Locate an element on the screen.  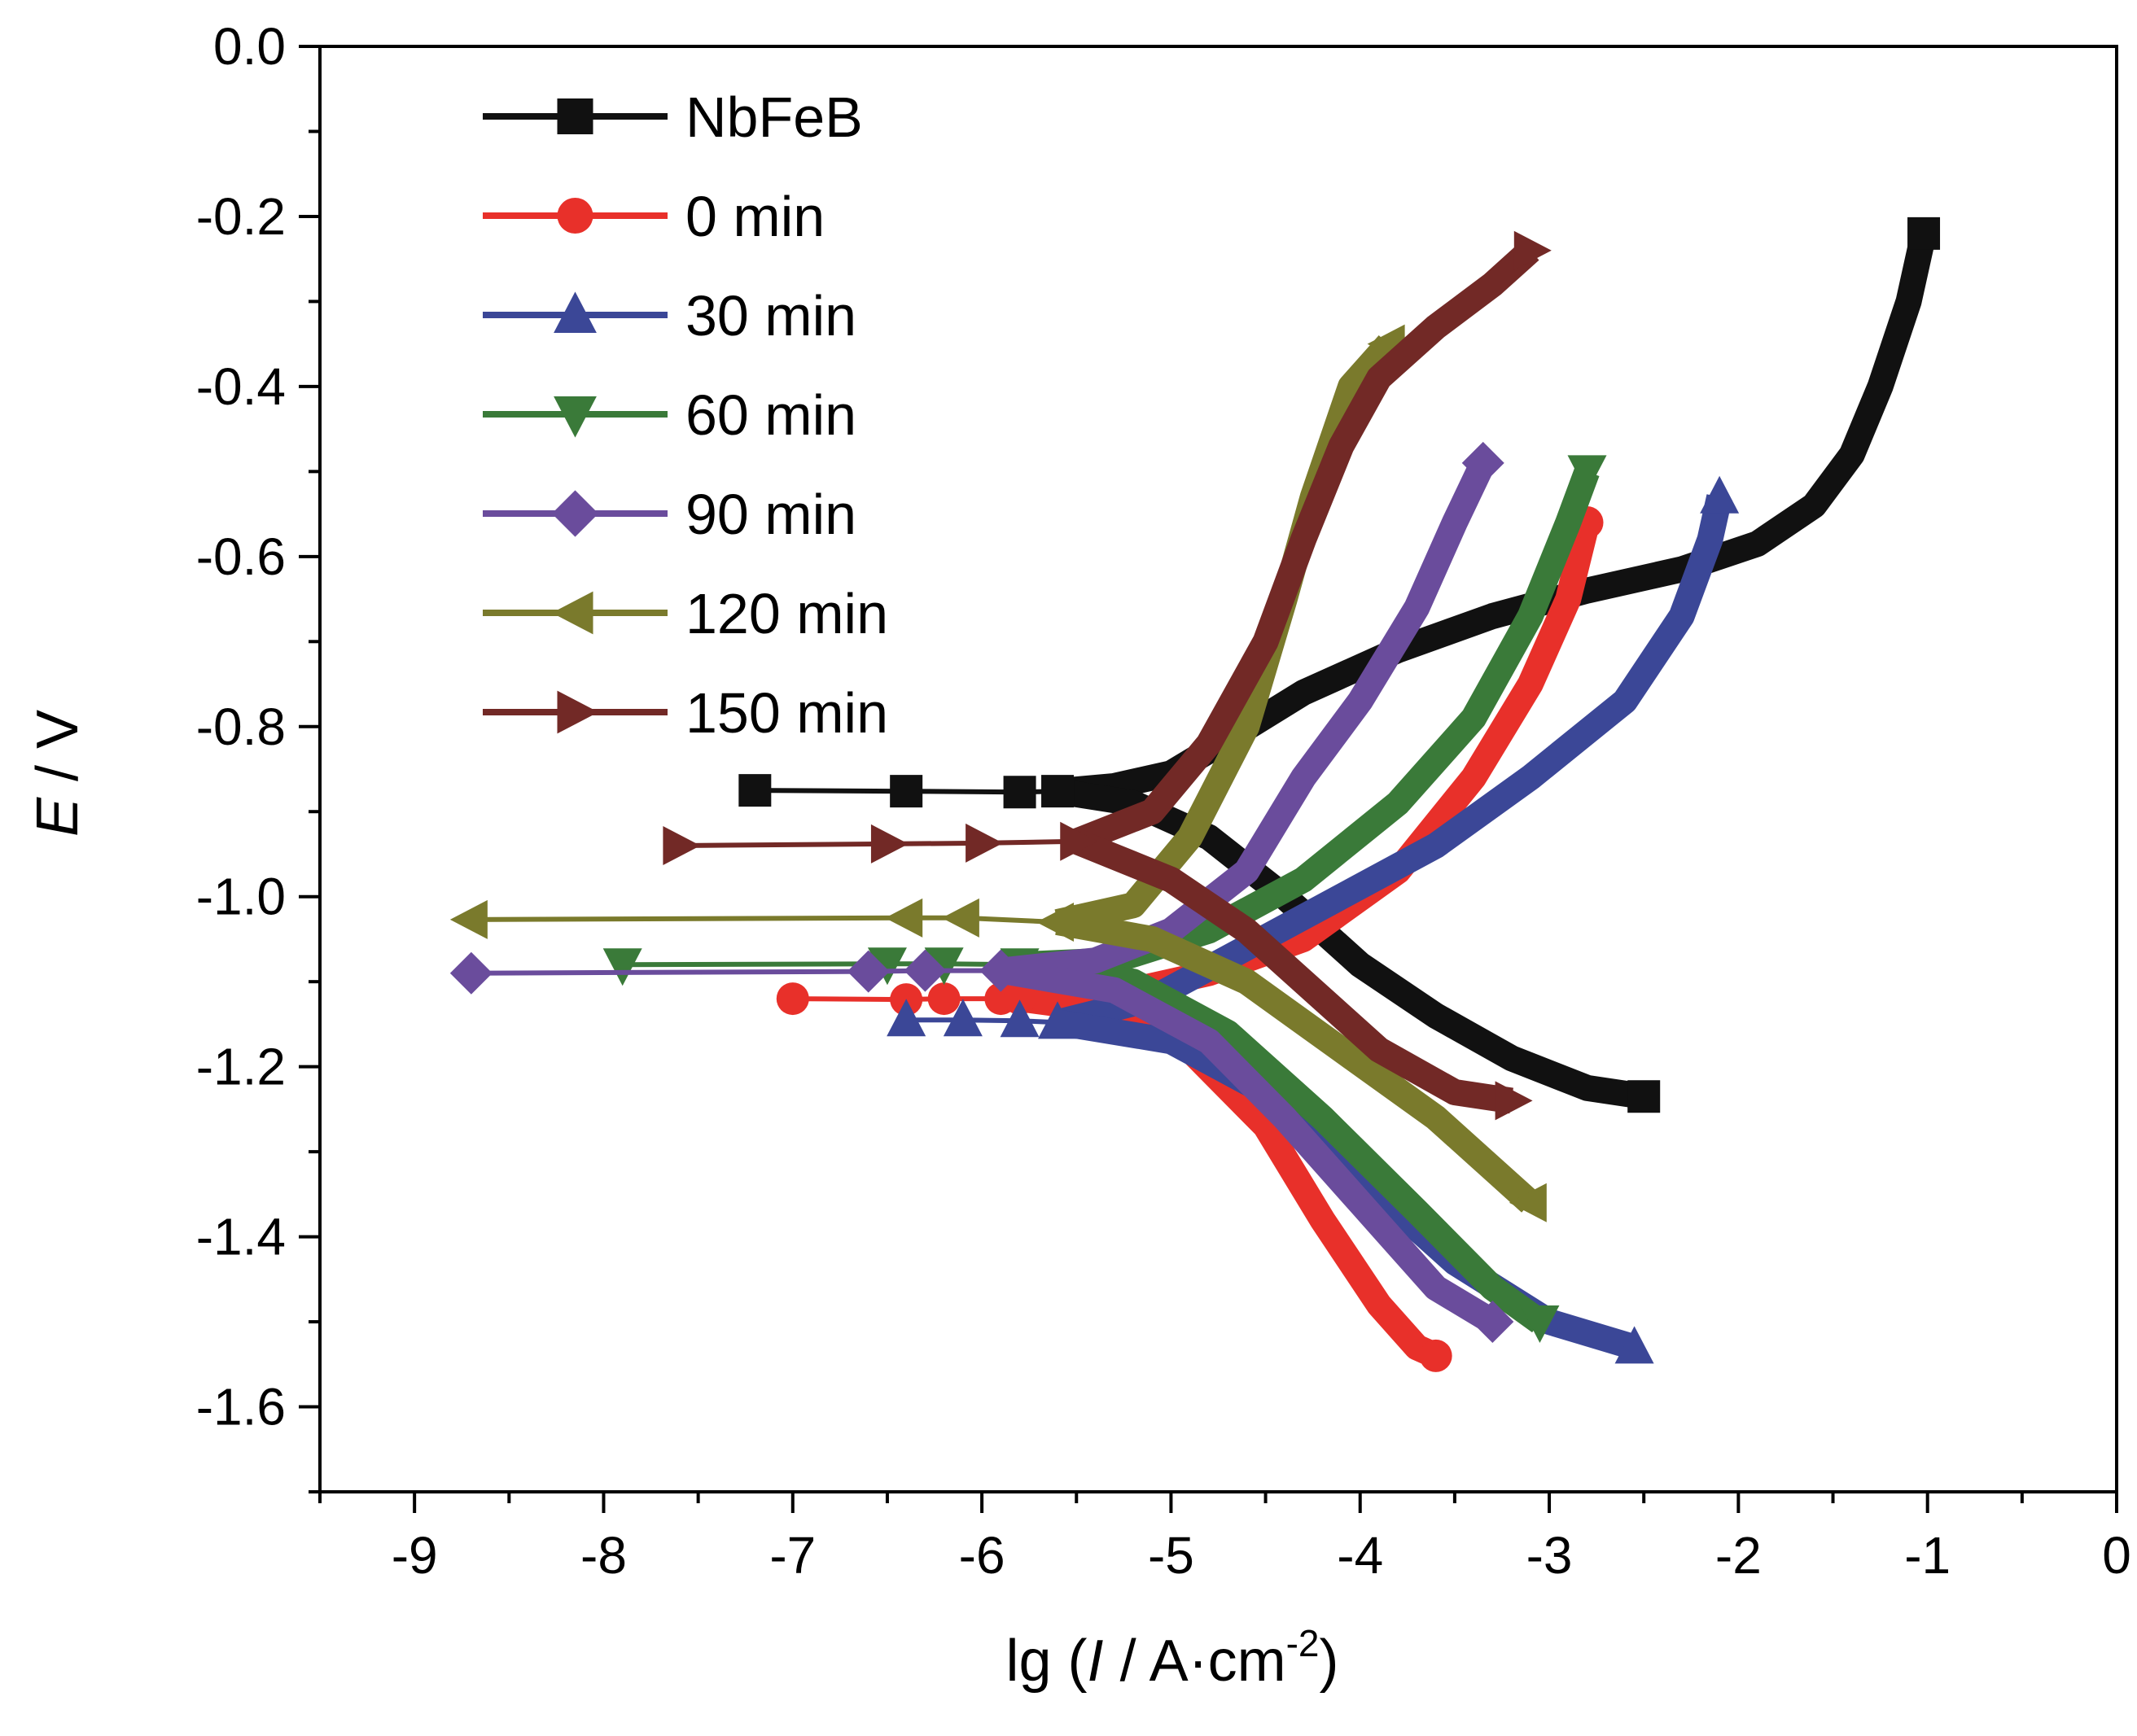
legend-entry-120-min: 120 min is located at coordinates (685, 613).